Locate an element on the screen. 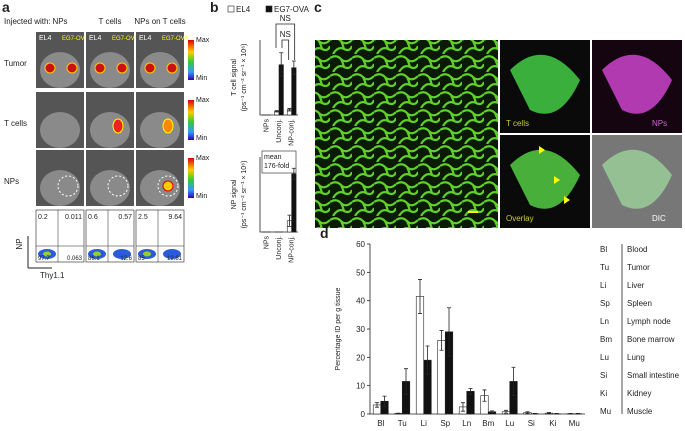 This screenshot has width=685, height=431. annotation: NS is located at coordinates (285, 34).